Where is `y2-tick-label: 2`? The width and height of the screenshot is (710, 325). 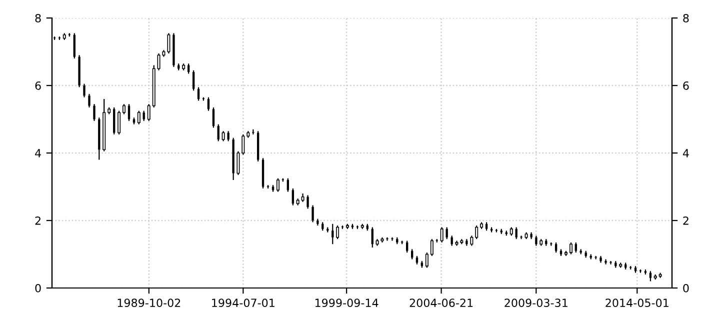 y2-tick-label: 2 is located at coordinates (685, 220).